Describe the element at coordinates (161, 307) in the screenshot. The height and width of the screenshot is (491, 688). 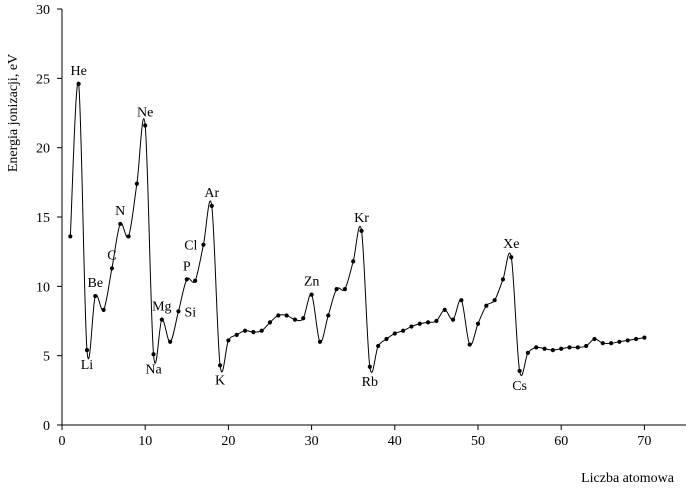
I see `element-label: Mg` at that location.